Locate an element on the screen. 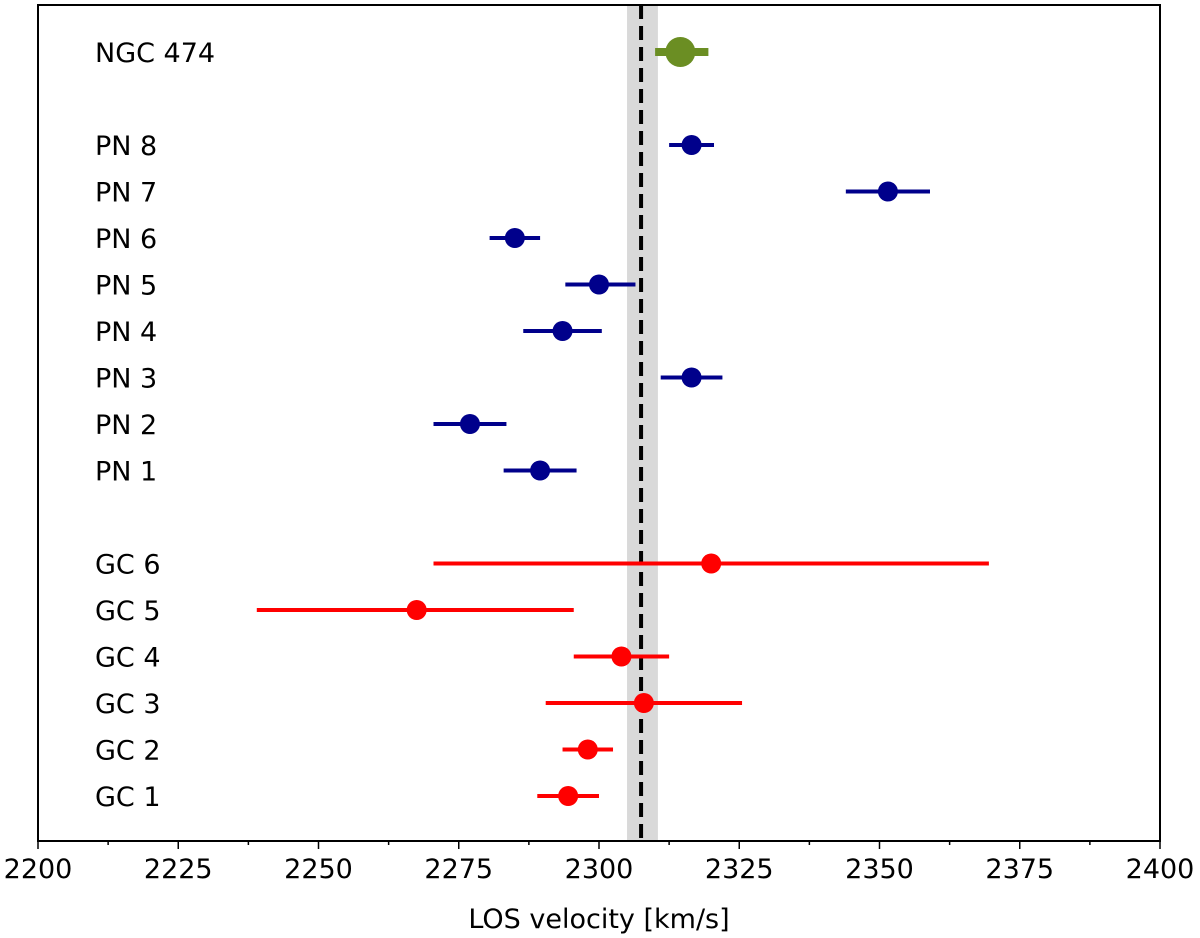 This screenshot has height=938, width=1200. x-tick-label: 2350 is located at coordinates (879, 869).